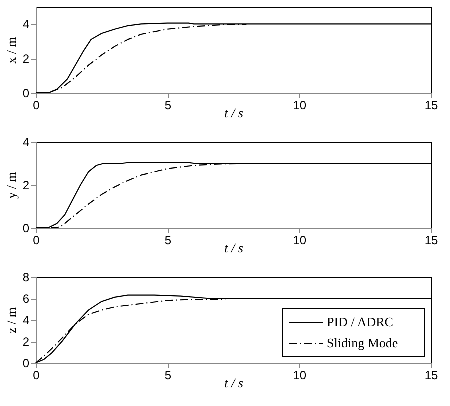 The width and height of the screenshot is (450, 406). What do you see at coordinates (362, 343) in the screenshot?
I see `legend-label: Sliding Mode` at bounding box center [362, 343].